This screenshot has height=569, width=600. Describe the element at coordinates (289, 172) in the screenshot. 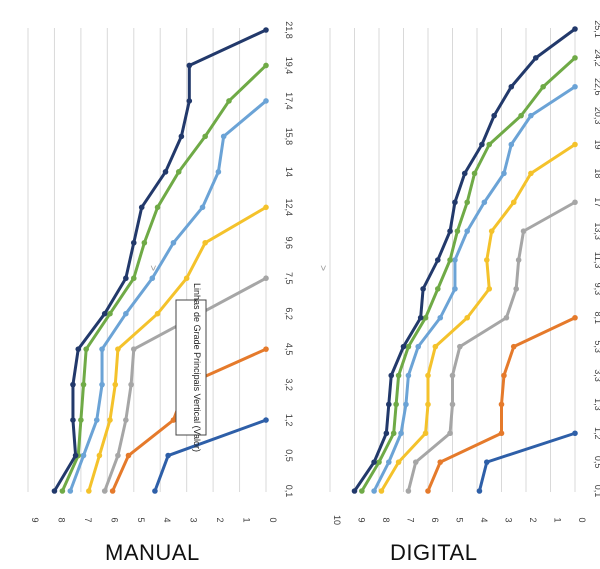

I see `category-tick-label: 14` at that location.